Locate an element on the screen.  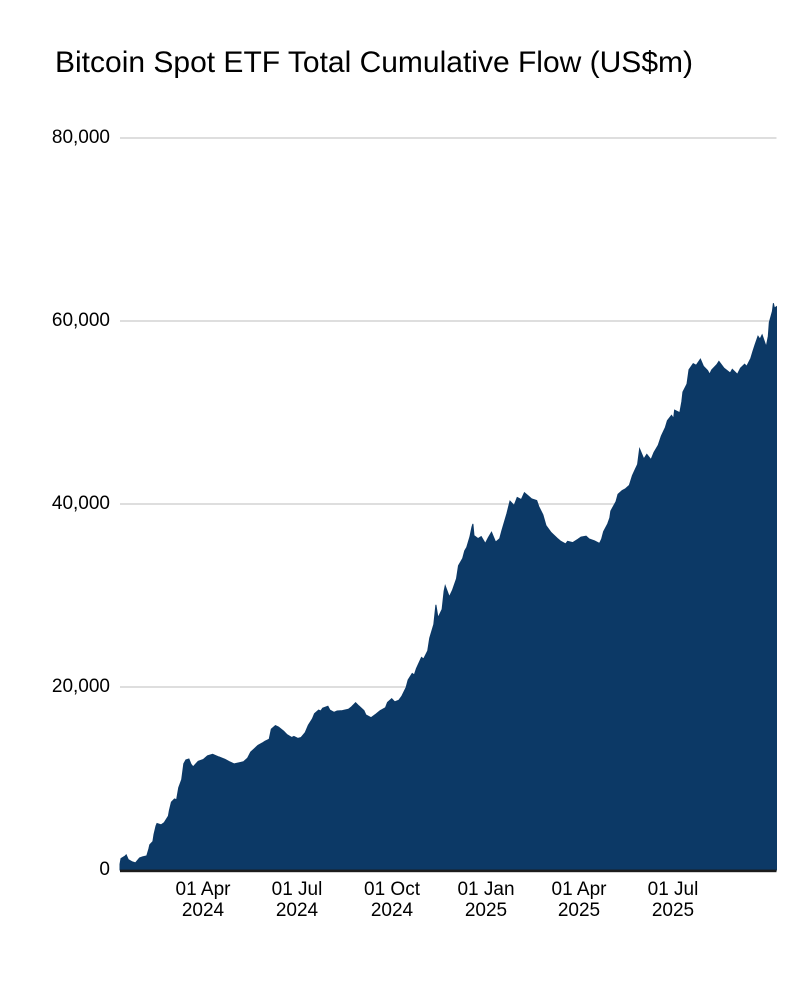
x-tick-label-month: 01 Oct is located at coordinates (392, 889).